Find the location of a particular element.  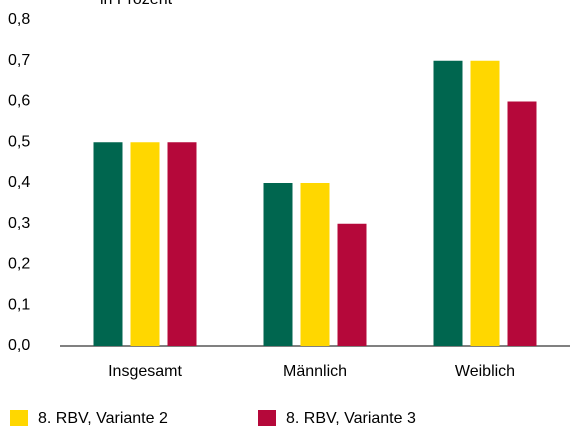

y-tick-label: 0,3 is located at coordinates (19, 223).